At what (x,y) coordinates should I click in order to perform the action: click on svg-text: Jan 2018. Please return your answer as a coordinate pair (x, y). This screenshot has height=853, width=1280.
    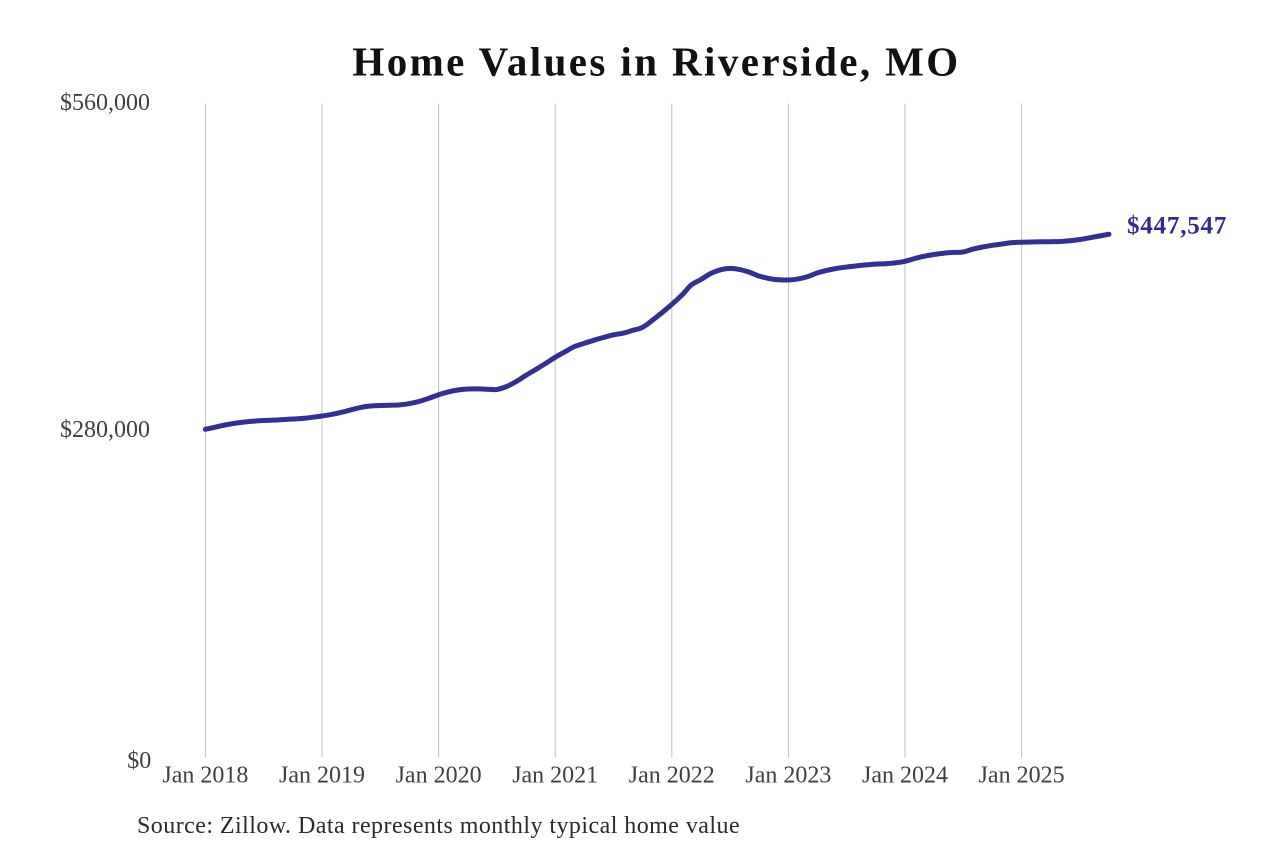
    Looking at the image, I should click on (205, 776).